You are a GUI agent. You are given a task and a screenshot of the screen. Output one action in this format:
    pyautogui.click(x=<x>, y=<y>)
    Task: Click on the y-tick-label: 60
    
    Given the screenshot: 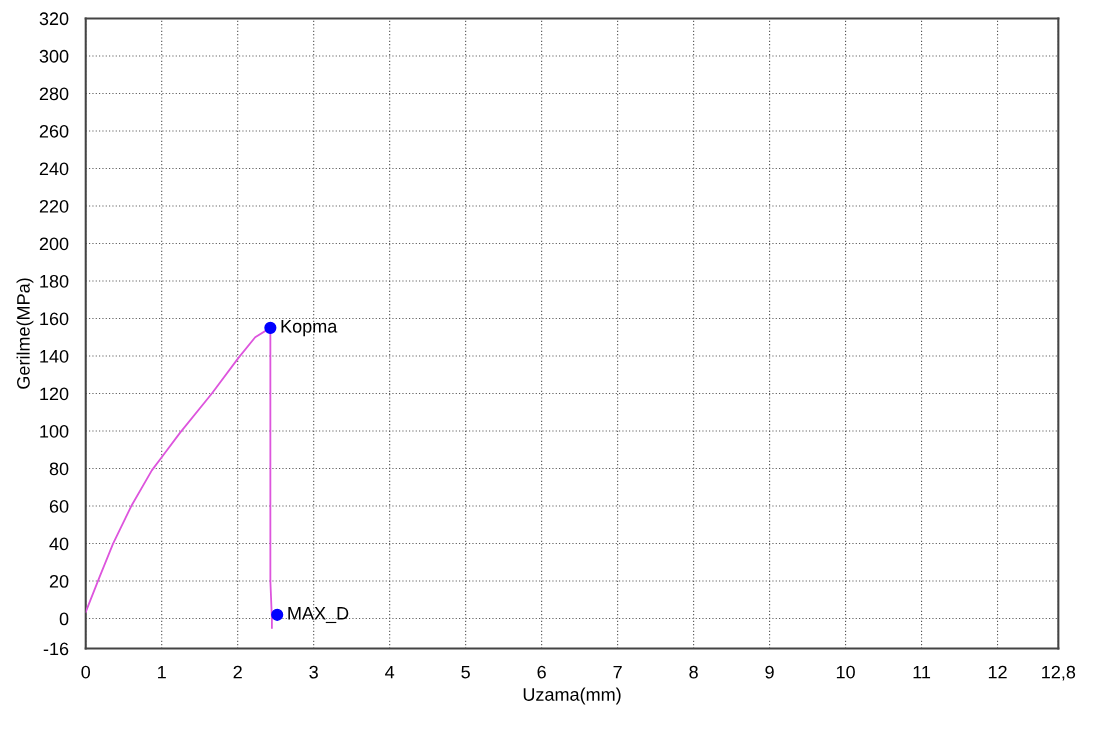 What is the action you would take?
    pyautogui.click(x=59, y=506)
    